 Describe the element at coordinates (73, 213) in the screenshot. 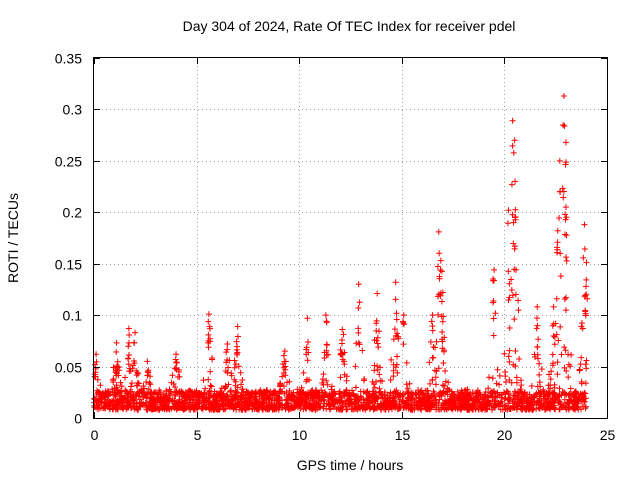

I see `y-tick-label: 0.2` at that location.